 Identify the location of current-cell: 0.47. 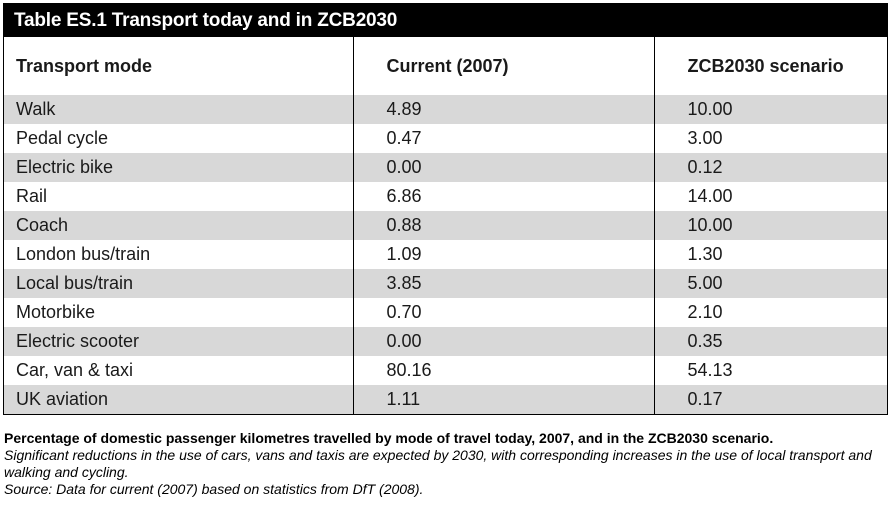
(503, 138).